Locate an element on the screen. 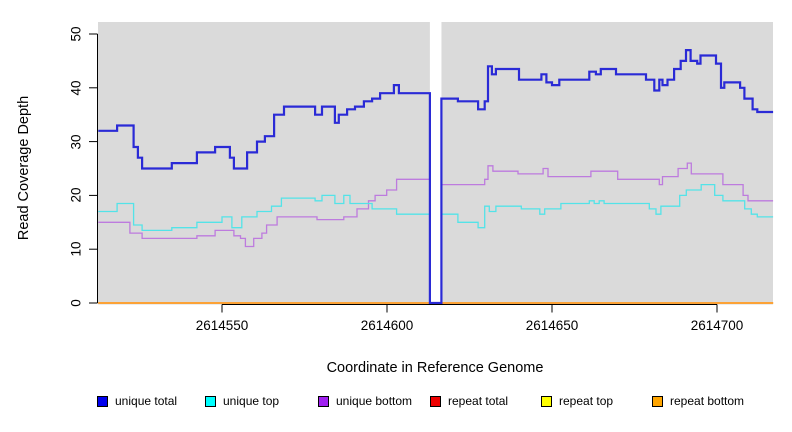 This screenshot has width=792, height=432. y-tick-label: 50 is located at coordinates (76, 34).